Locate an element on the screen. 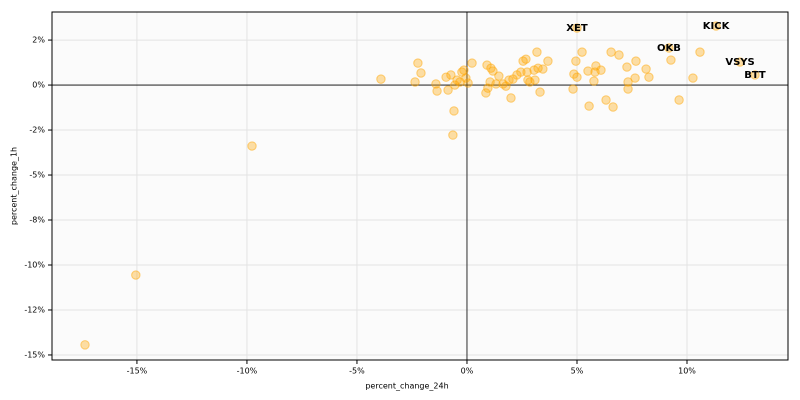  annotation: XET is located at coordinates (577, 28).